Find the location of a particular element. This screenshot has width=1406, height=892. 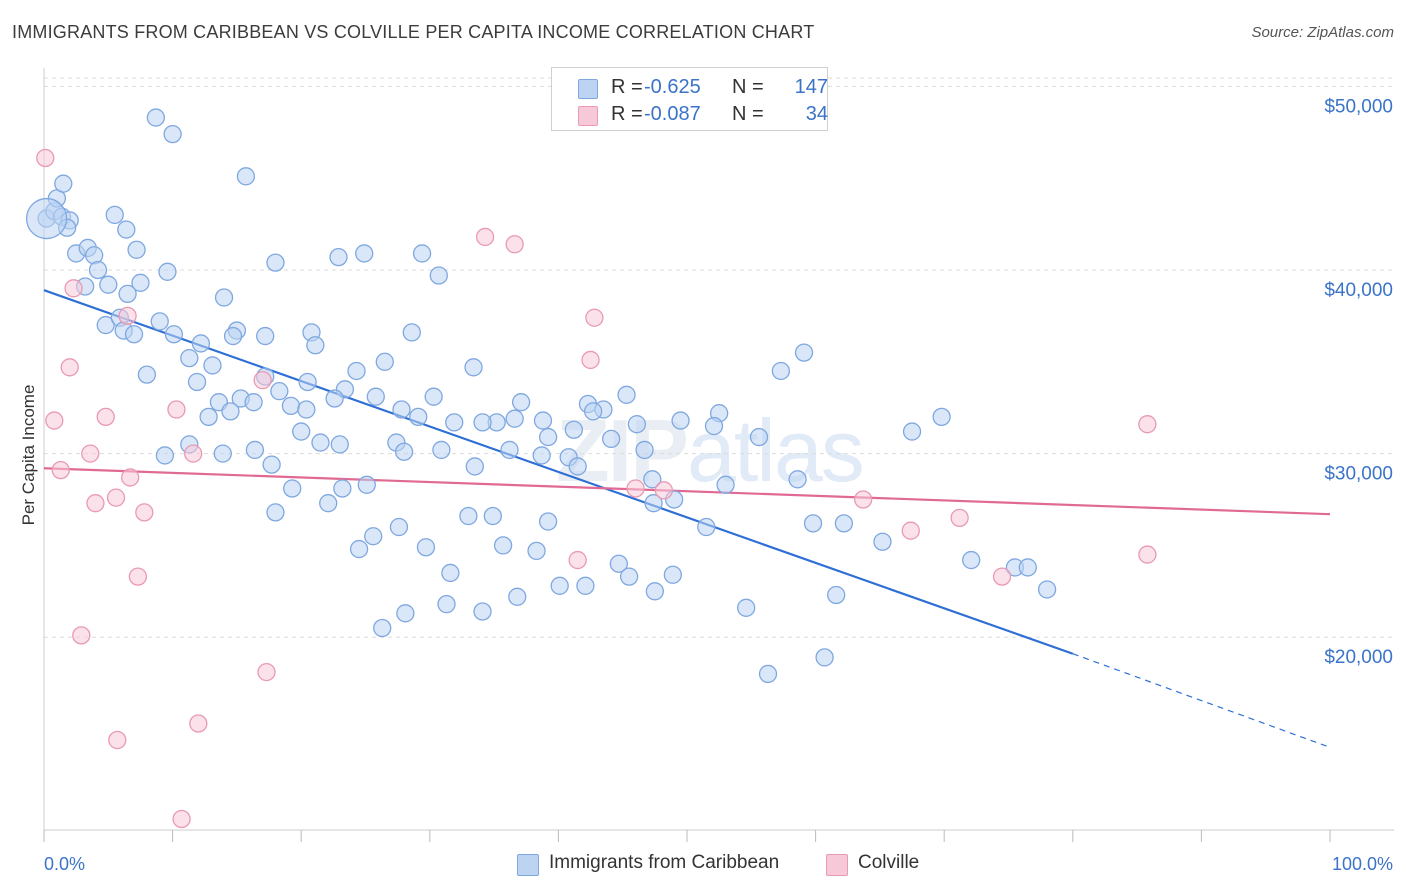

legend-r-value: -0.625 is located at coordinates (672, 87).